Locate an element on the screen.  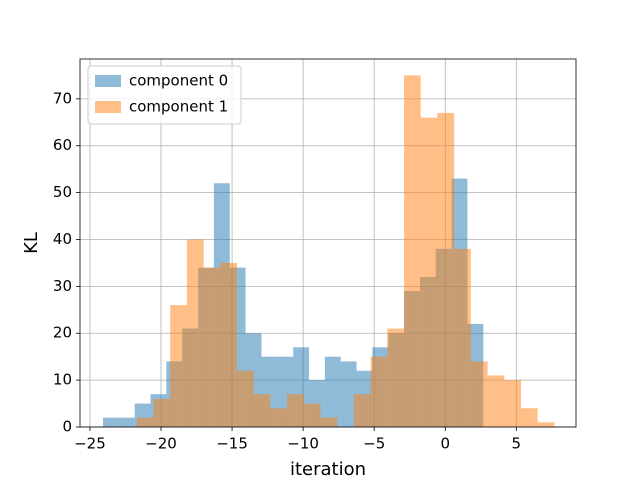
y-tick-label: 60 is located at coordinates (62, 145).